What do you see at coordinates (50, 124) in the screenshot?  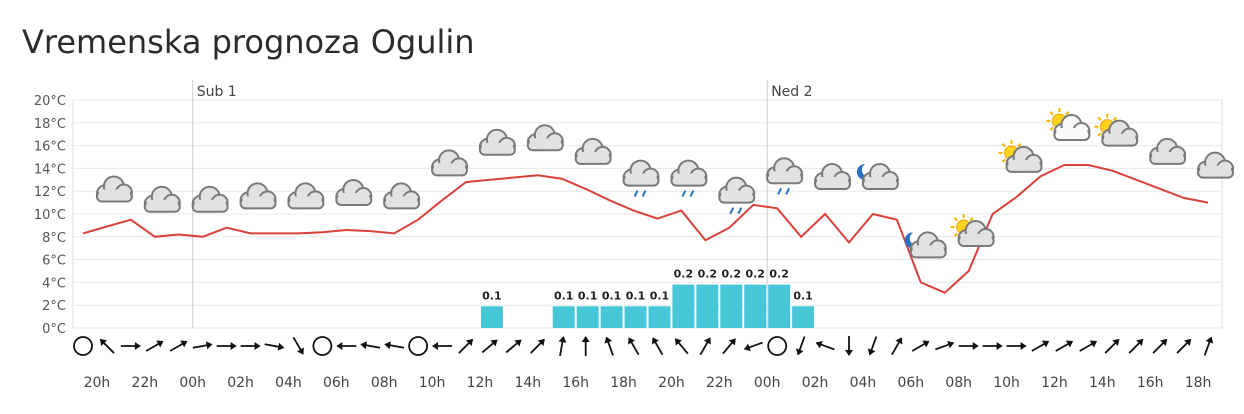 I see `y-tick-label: 18°C` at bounding box center [50, 124].